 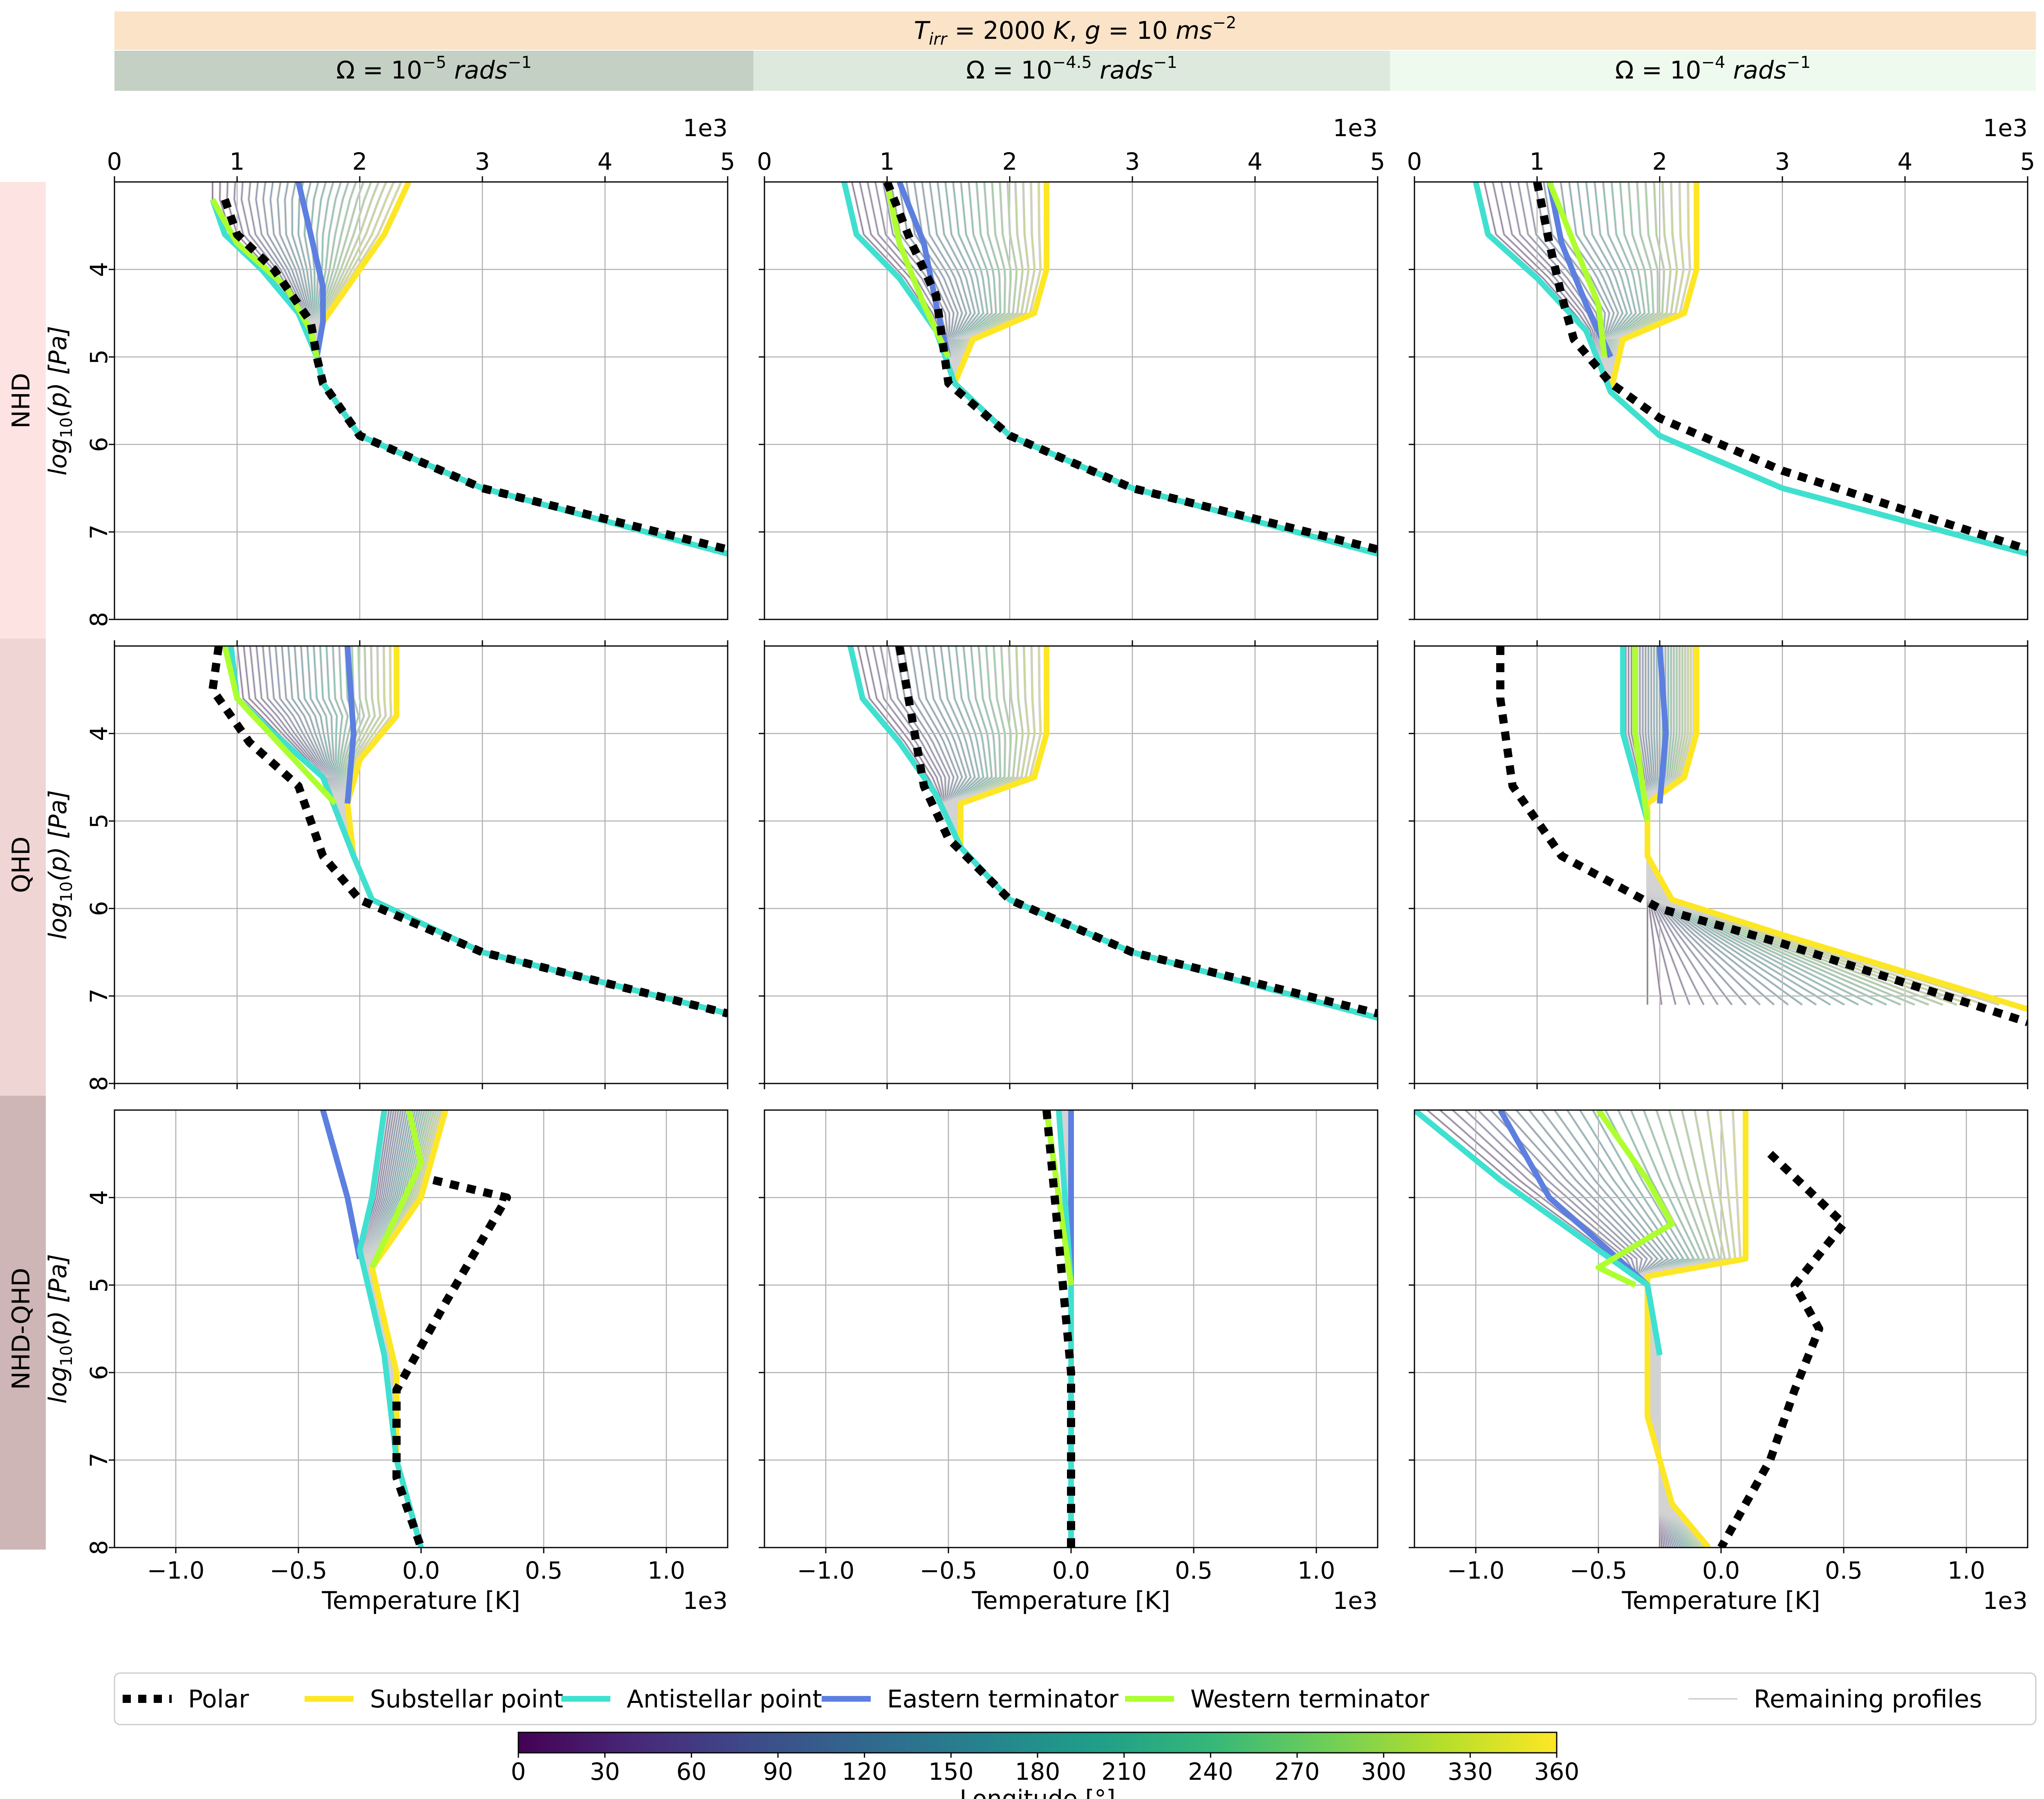 I want to click on colorbar-label: Longitude [°], so click(x=1037, y=1792).